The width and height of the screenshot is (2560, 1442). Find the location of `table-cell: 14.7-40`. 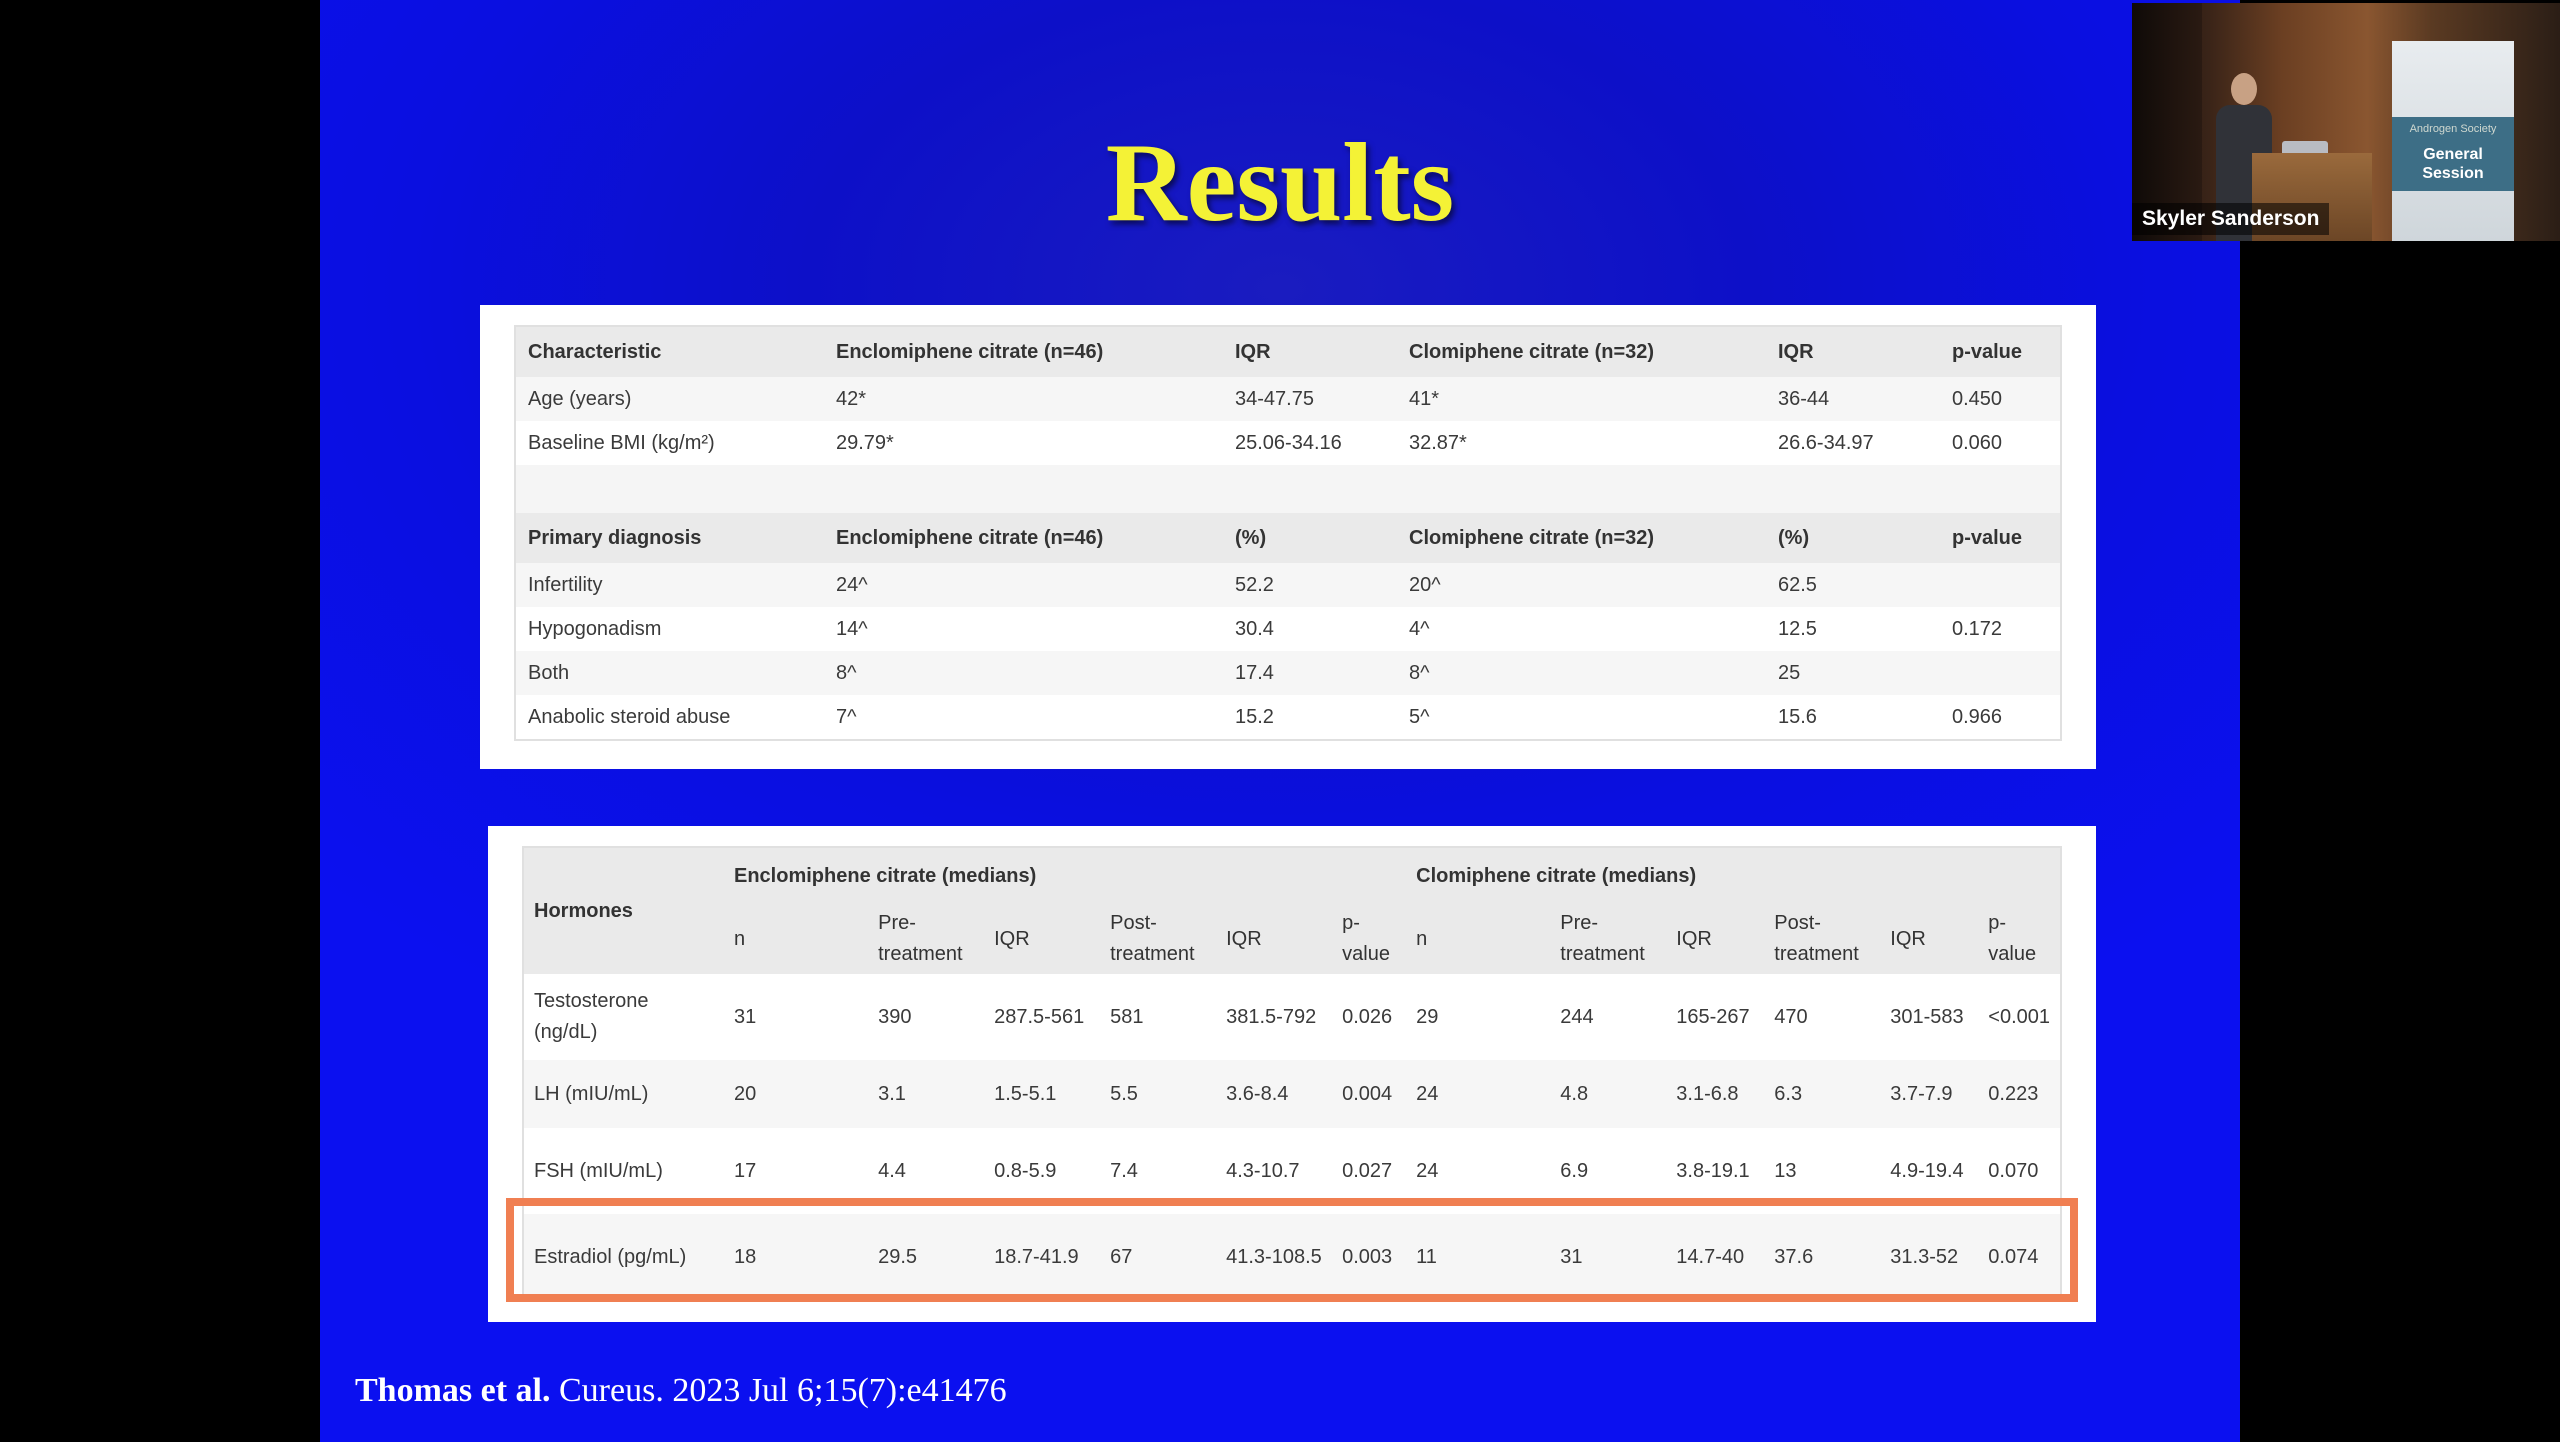

table-cell: 14.7-40 is located at coordinates (1715, 1257).